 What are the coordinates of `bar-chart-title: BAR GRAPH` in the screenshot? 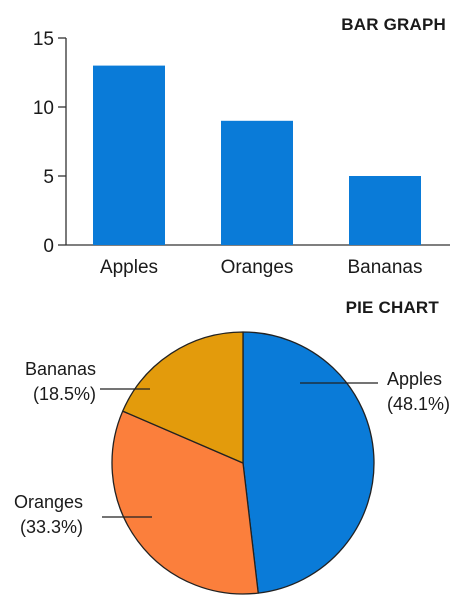 It's located at (393, 24).